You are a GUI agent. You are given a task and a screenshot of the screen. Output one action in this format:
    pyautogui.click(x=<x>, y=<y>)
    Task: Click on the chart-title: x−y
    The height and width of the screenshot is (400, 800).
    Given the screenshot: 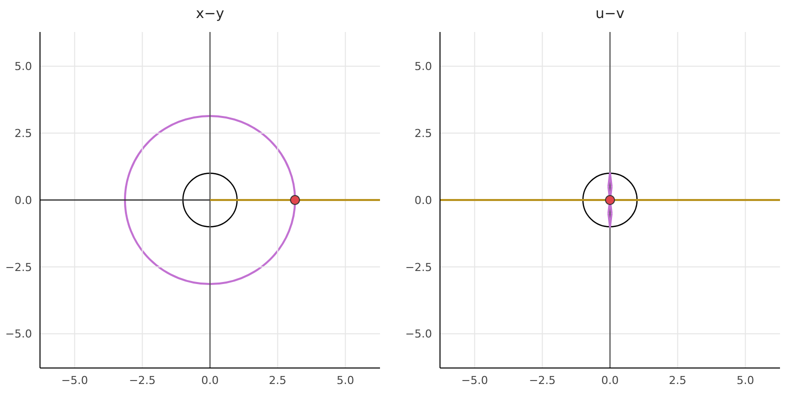 What is the action you would take?
    pyautogui.click(x=210, y=14)
    